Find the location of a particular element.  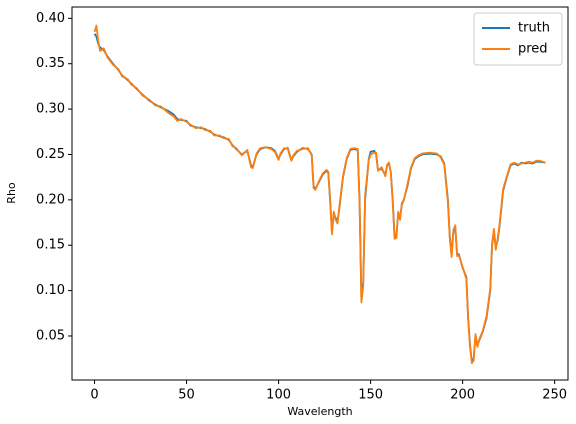

x-tick-label: 150 is located at coordinates (370, 395).